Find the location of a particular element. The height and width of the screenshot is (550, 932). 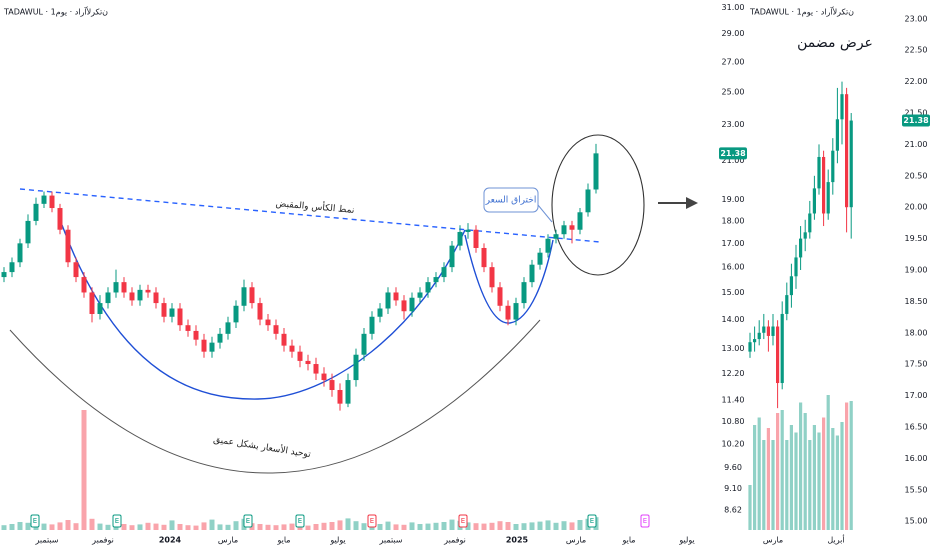

x-tick-label: 2024 is located at coordinates (170, 540).